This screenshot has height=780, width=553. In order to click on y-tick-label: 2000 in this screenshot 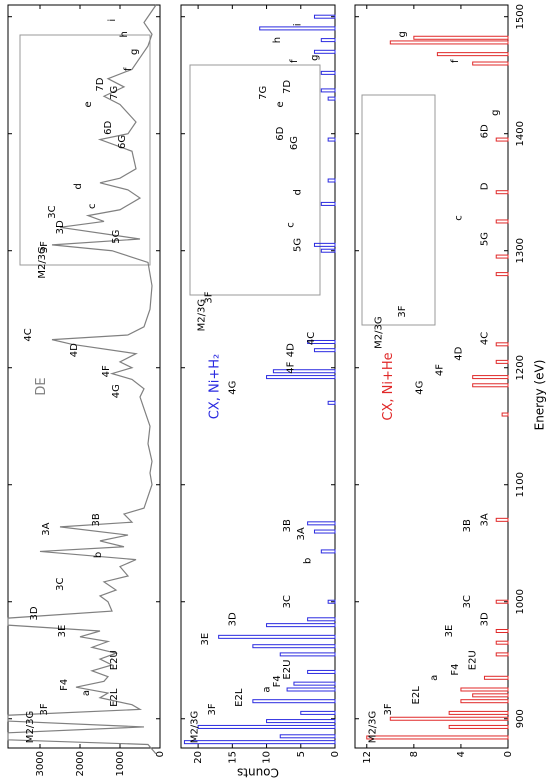, I will do `click(80, 763)`.